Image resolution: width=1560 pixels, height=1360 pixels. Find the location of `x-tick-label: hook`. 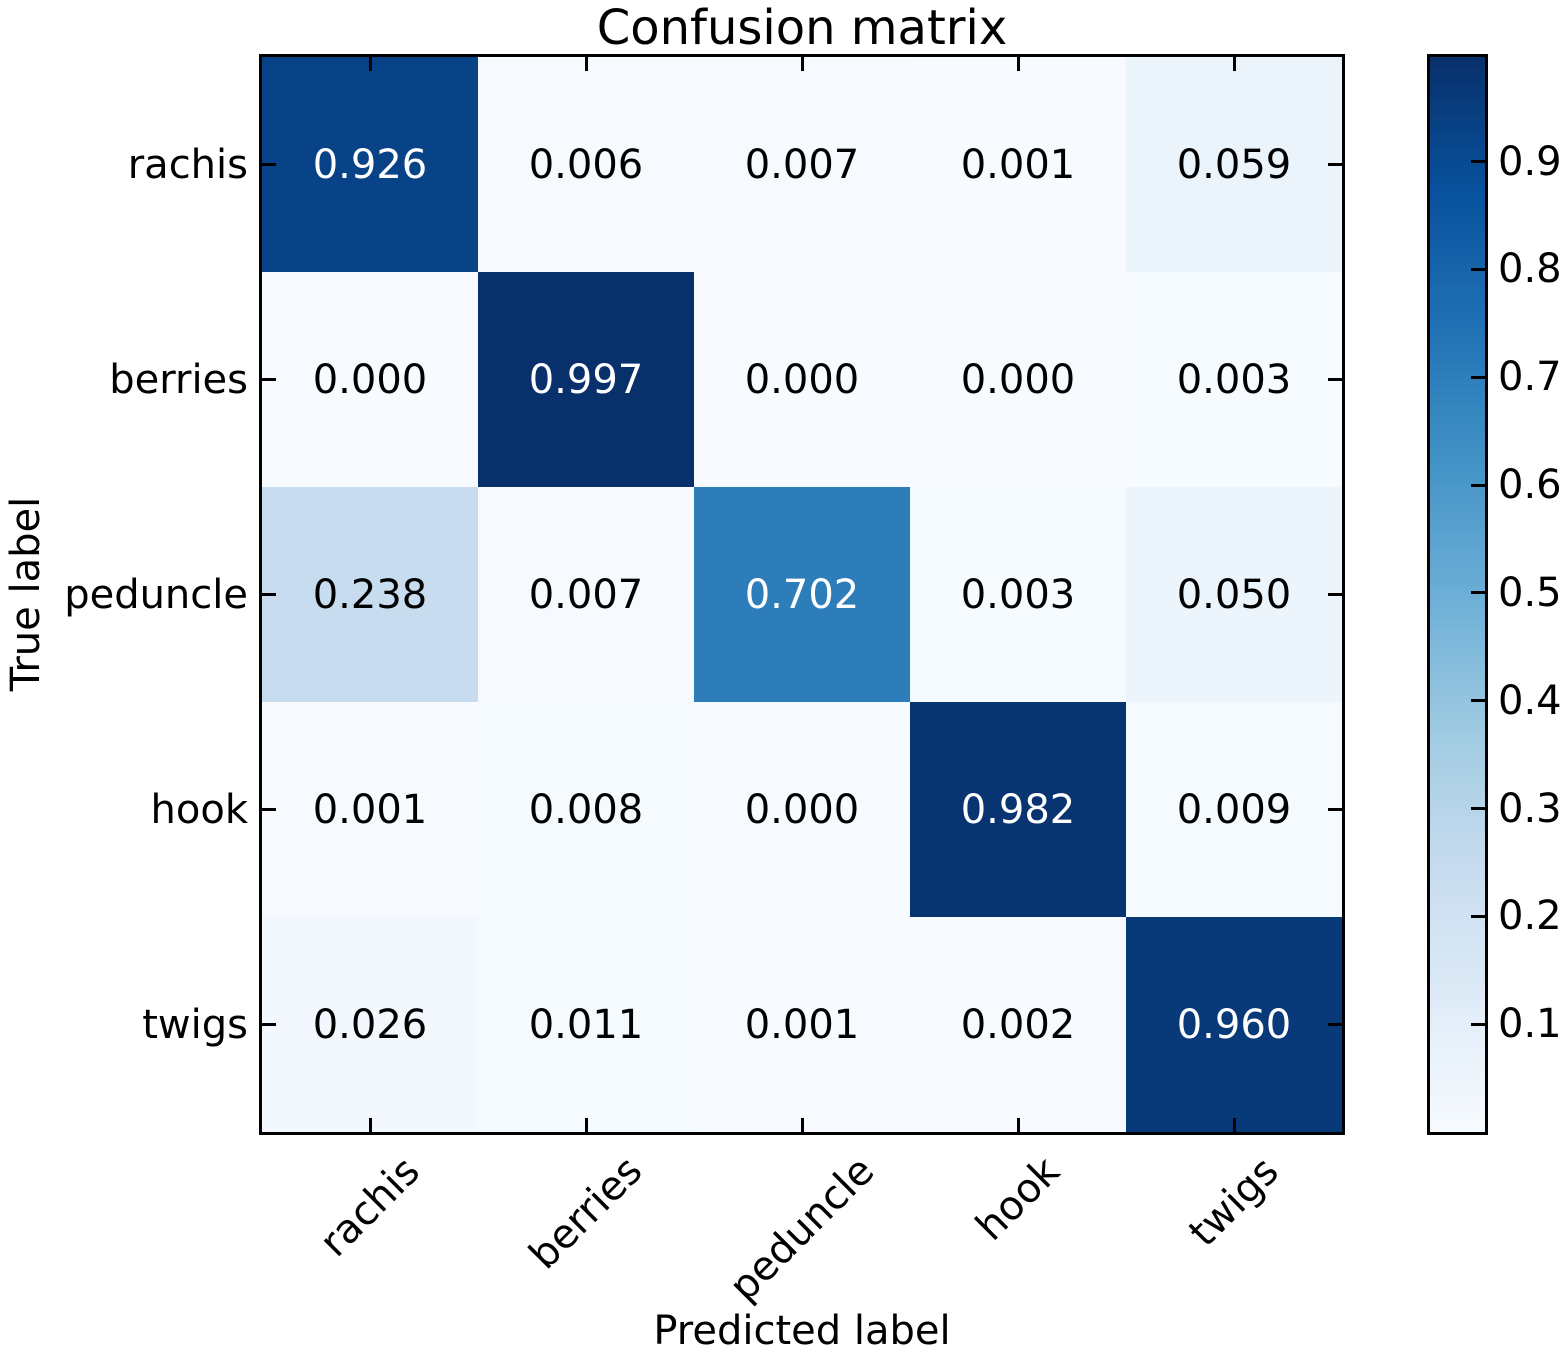

x-tick-label: hook is located at coordinates (1018, 1198).